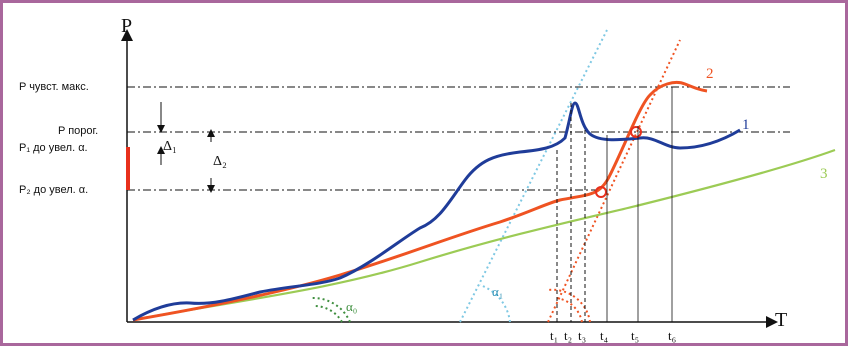 Image resolution: width=848 pixels, height=346 pixels. What do you see at coordinates (604, 335) in the screenshot?
I see `time-label-t4: t₄` at bounding box center [604, 335].